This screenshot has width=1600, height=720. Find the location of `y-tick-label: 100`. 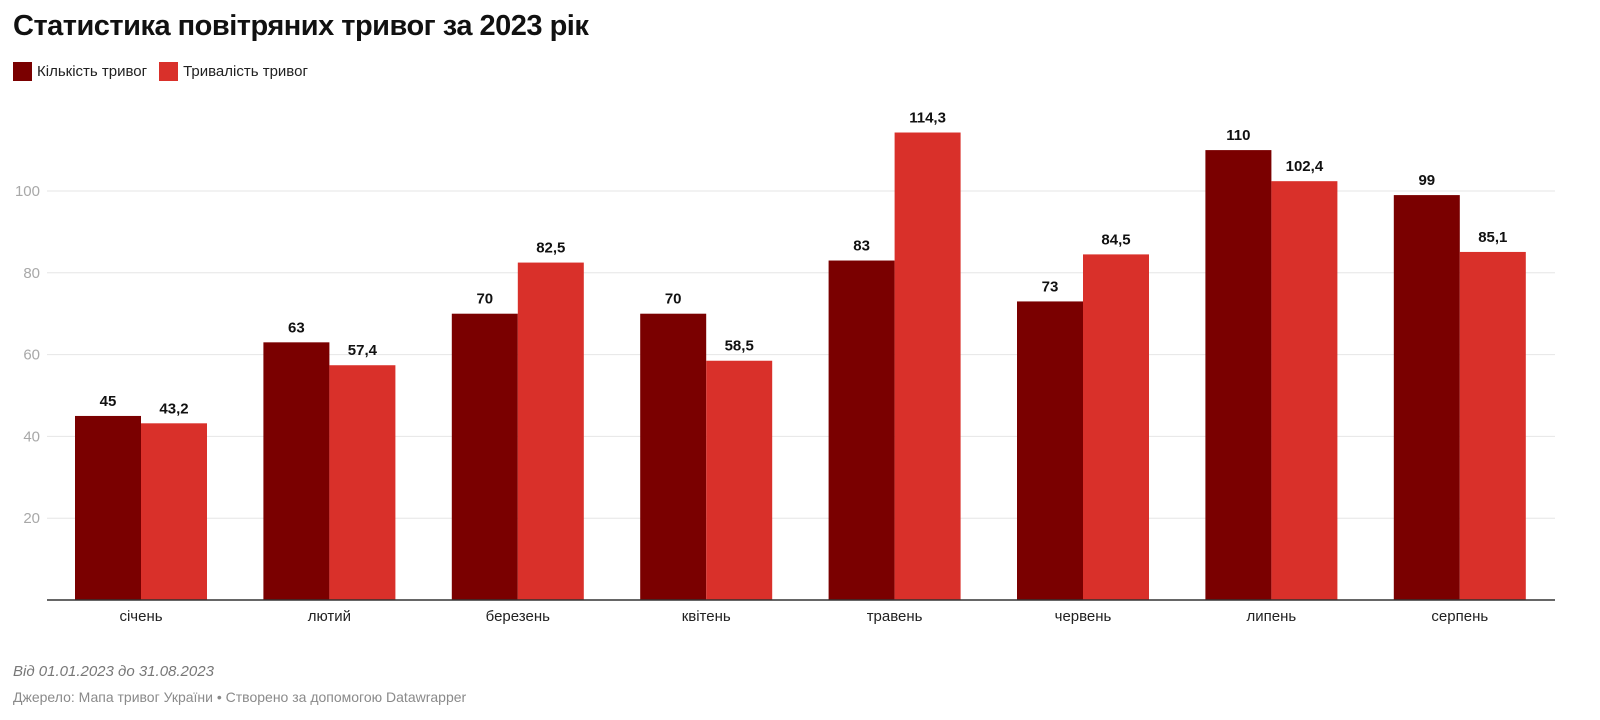

y-tick-label: 100 is located at coordinates (27, 191).